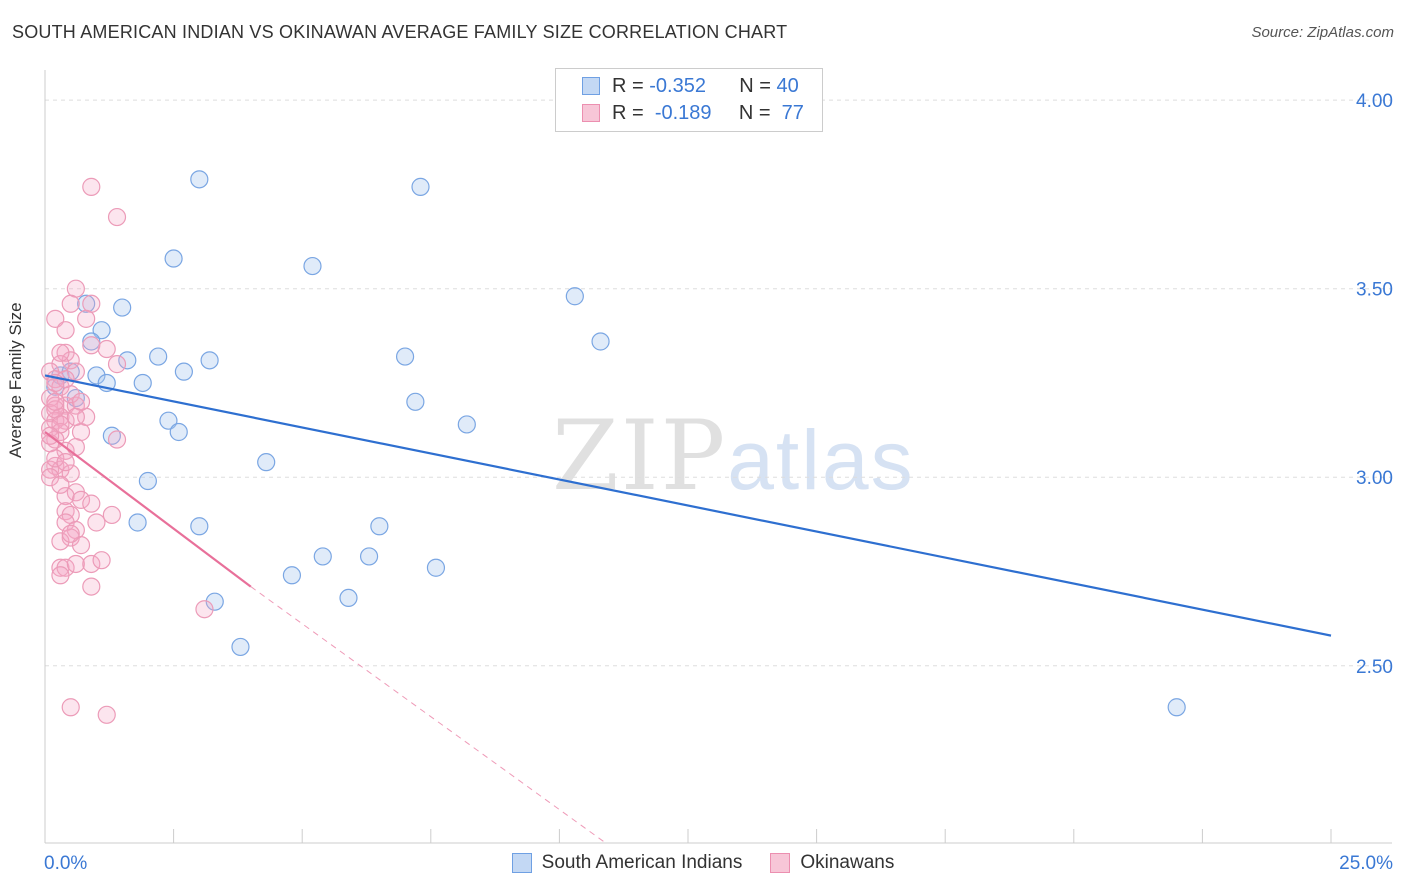 The height and width of the screenshot is (892, 1406). What do you see at coordinates (683, 112) in the screenshot?
I see `legend-r-value: -0.189` at bounding box center [683, 112].